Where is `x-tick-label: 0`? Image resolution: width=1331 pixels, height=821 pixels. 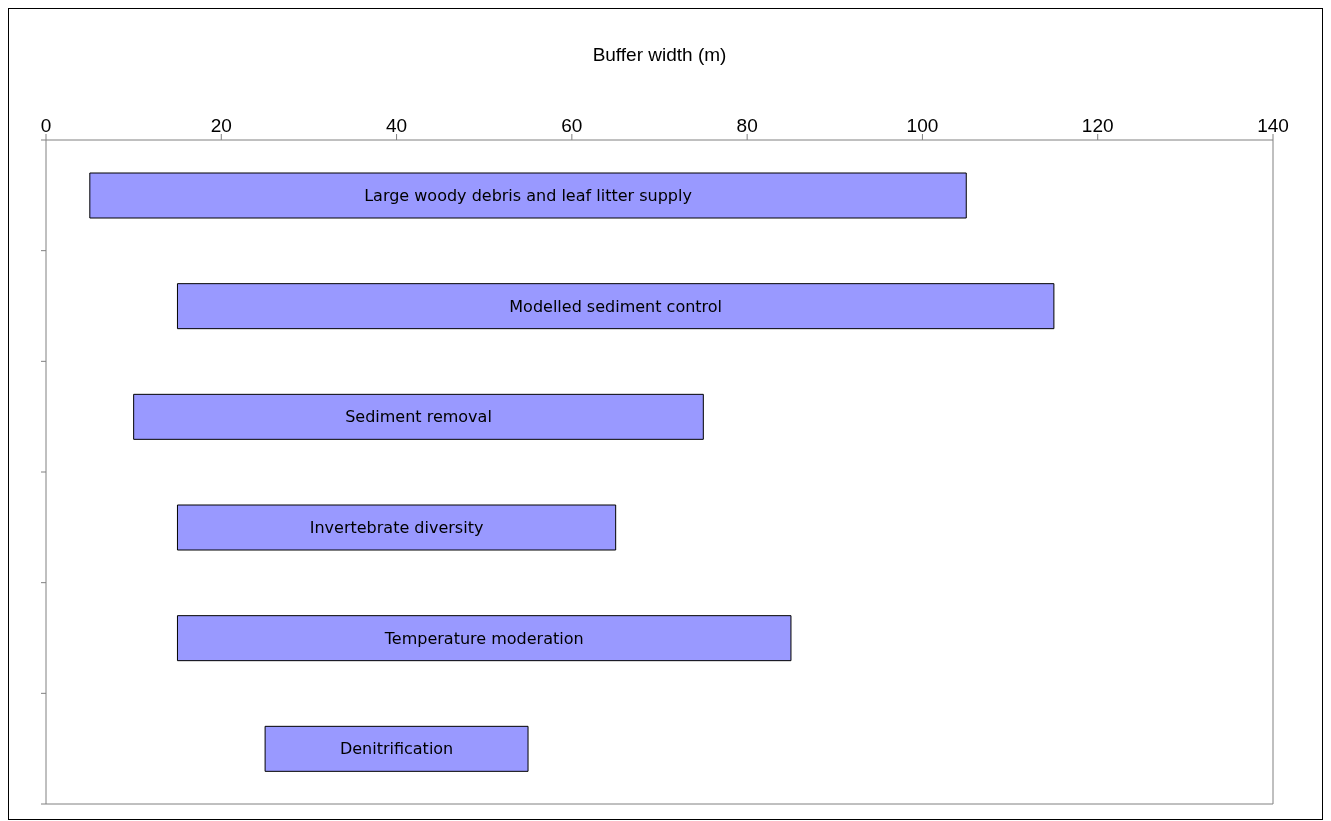 x-tick-label: 0 is located at coordinates (46, 125).